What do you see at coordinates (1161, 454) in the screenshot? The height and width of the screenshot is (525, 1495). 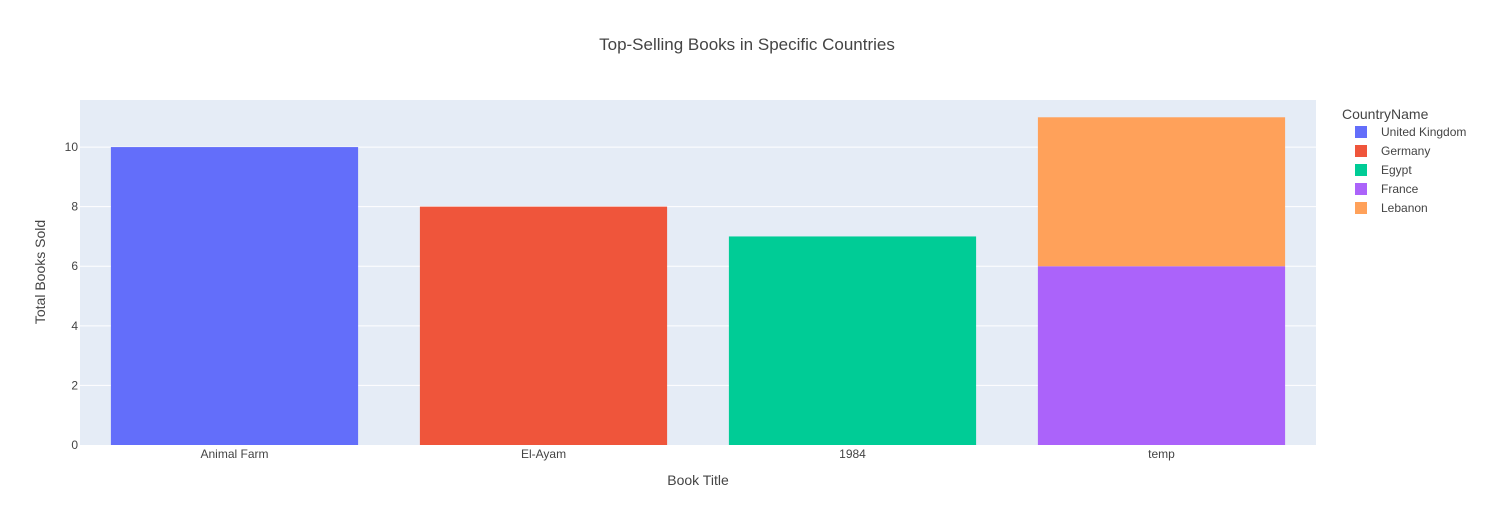 I see `x-tick-label: temp` at bounding box center [1161, 454].